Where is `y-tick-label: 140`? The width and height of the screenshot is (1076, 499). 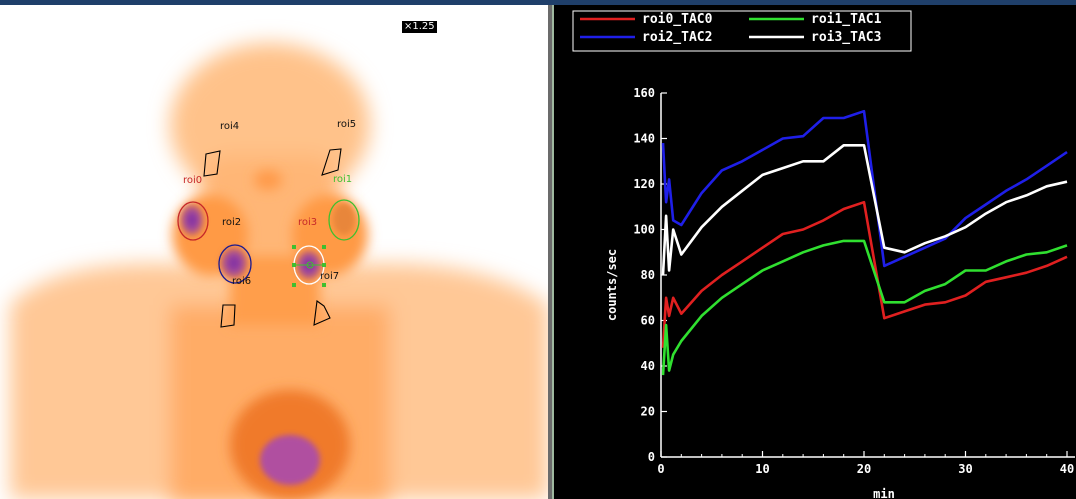 y-tick-label: 140 is located at coordinates (644, 139).